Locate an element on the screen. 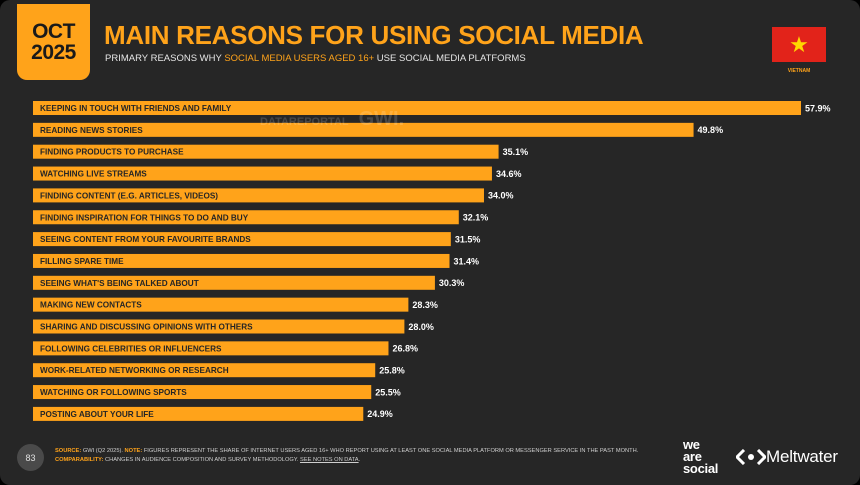 The width and height of the screenshot is (860, 485). meltwater-icon is located at coordinates (751, 457).